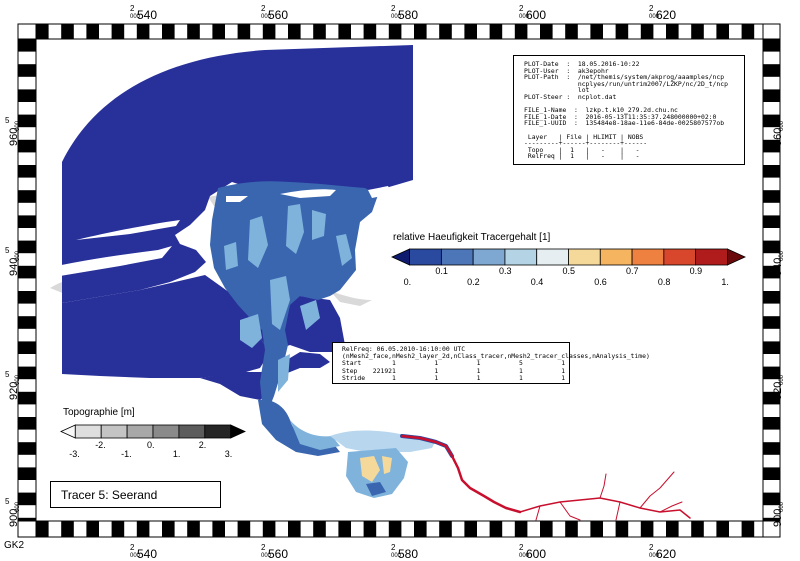 The image size is (800, 561). What do you see at coordinates (441, 271) in the screenshot?
I see `tracer-tick-upper: 0.1` at bounding box center [441, 271].